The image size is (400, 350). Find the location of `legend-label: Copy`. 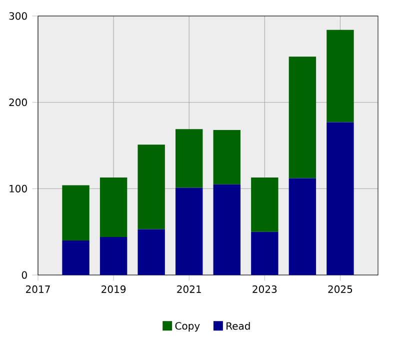

legend-label: Copy is located at coordinates (187, 327).